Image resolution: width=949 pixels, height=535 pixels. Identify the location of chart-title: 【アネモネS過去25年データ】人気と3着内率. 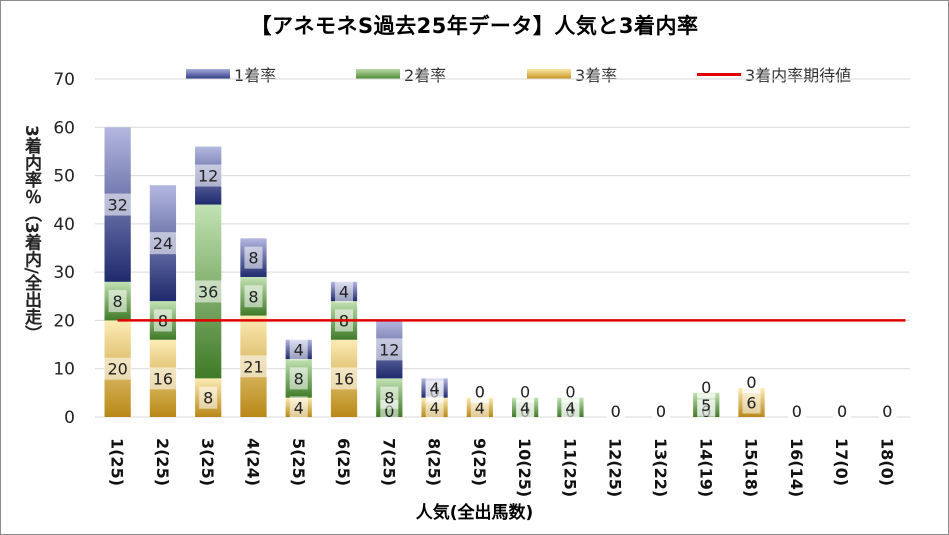
(474, 26).